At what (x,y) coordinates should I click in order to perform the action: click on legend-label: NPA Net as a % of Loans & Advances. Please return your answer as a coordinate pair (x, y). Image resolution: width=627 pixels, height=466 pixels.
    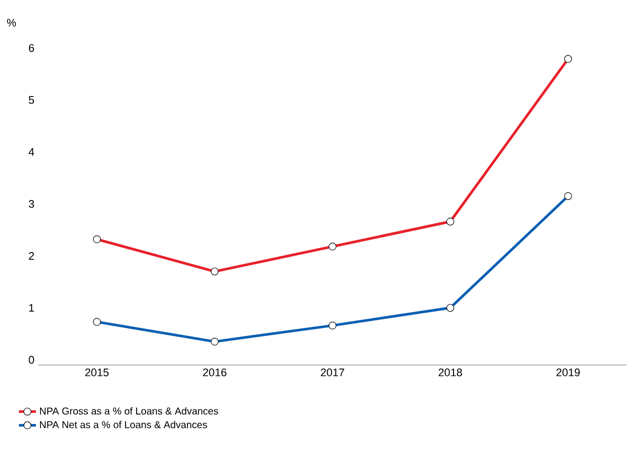
    Looking at the image, I should click on (124, 424).